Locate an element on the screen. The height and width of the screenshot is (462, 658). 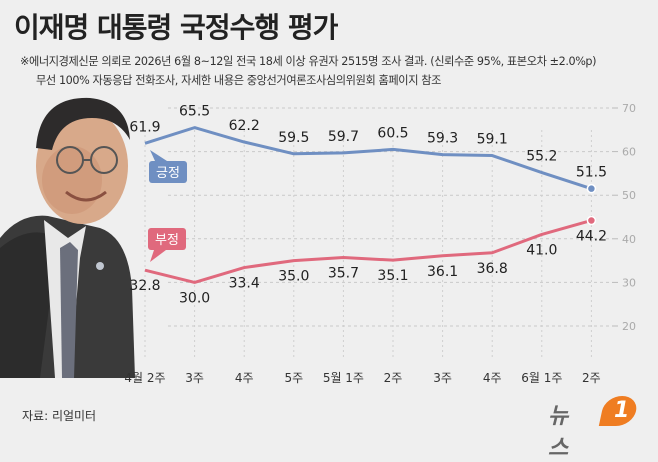
data-label: 59.1 is located at coordinates (492, 140).